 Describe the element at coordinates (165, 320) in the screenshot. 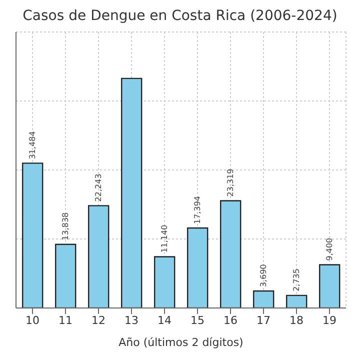

I see `x-tick-label: 14` at that location.